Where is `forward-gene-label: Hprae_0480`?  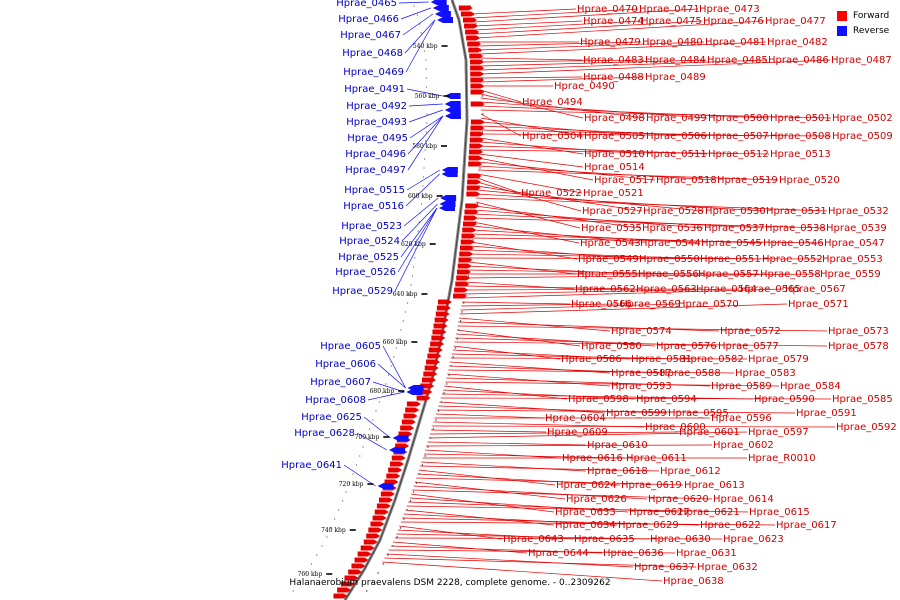
forward-gene-label: Hprae_0480 is located at coordinates (672, 42).